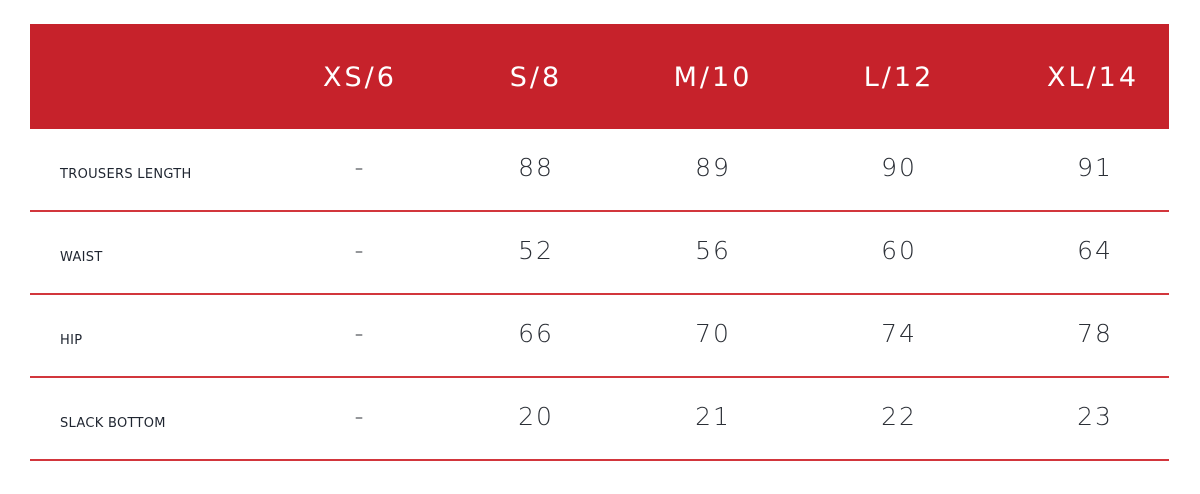 The image size is (1200, 494). What do you see at coordinates (1095, 250) in the screenshot?
I see `table-cell: 64` at bounding box center [1095, 250].